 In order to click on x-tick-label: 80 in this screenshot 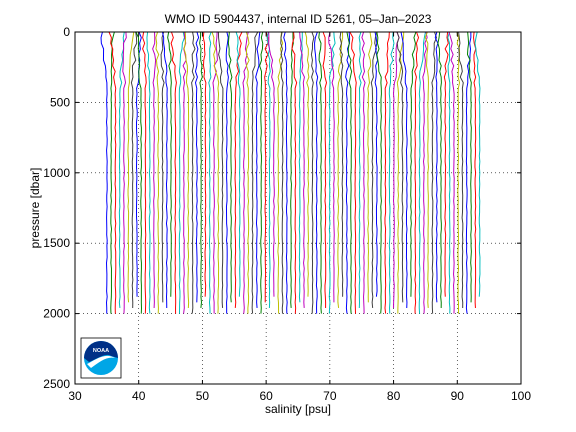, I will do `click(394, 396)`.